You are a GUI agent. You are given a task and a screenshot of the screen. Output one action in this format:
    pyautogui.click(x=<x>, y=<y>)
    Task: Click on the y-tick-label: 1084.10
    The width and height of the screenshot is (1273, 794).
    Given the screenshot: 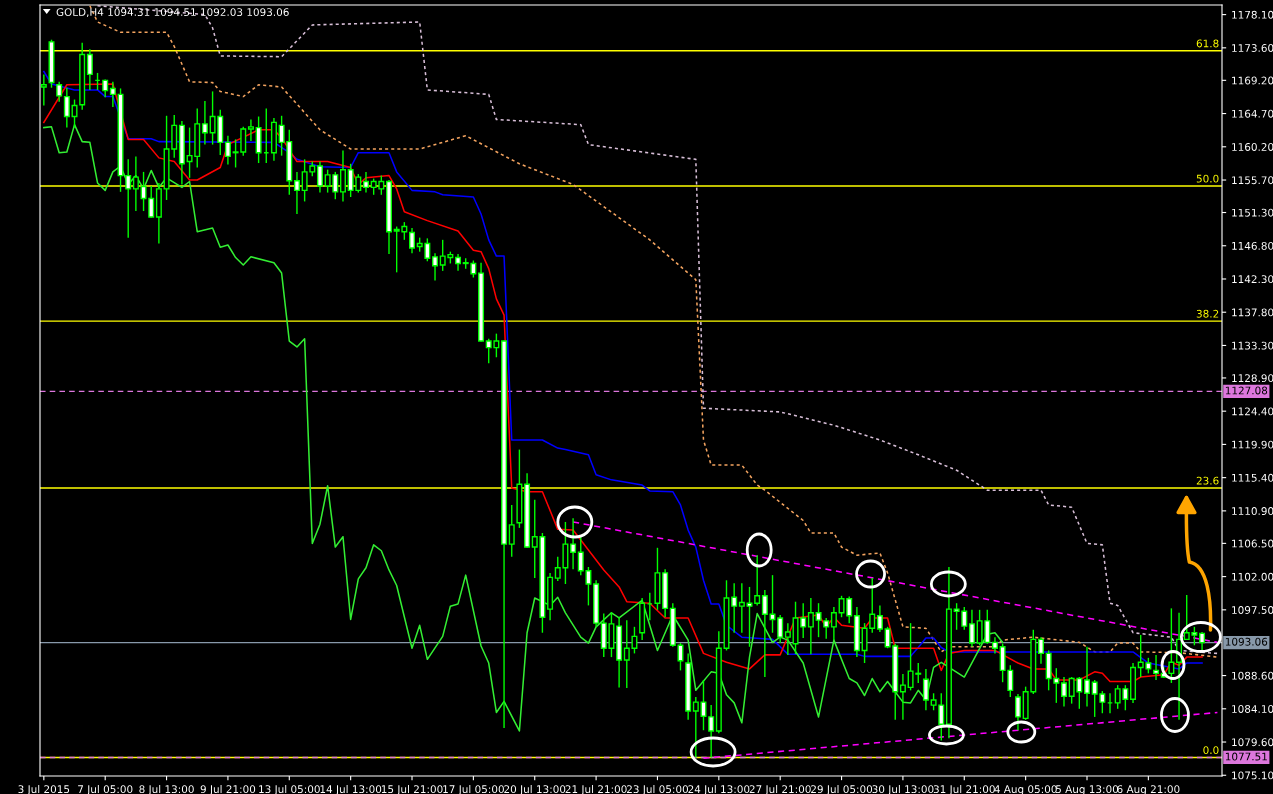 What is the action you would take?
    pyautogui.click(x=1252, y=709)
    